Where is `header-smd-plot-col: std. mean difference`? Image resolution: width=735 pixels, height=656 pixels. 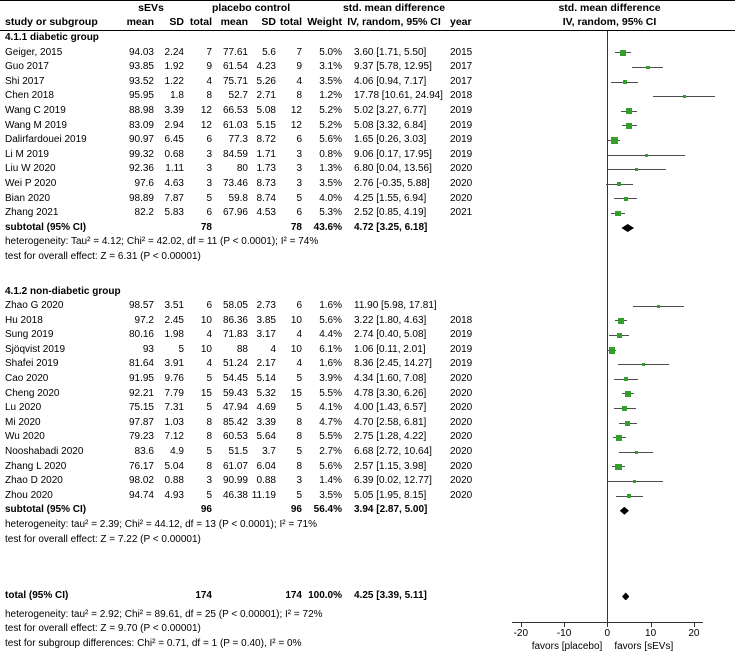 header-smd-plot-col: std. mean difference is located at coordinates (609, 8).